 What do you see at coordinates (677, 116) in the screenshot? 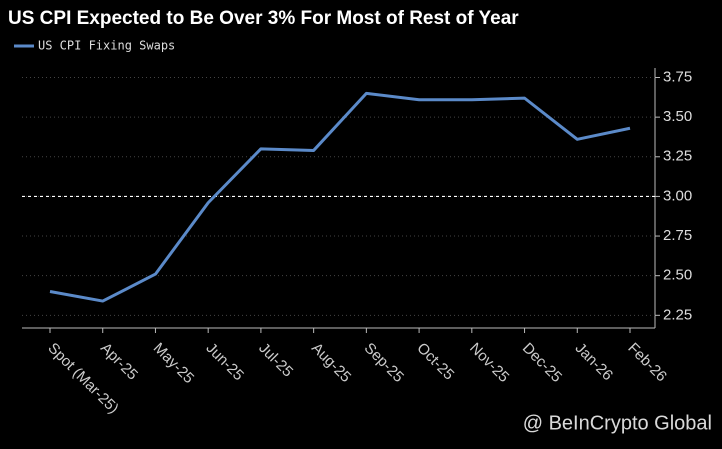
I see `y-tick-label: 3.50` at bounding box center [677, 116].